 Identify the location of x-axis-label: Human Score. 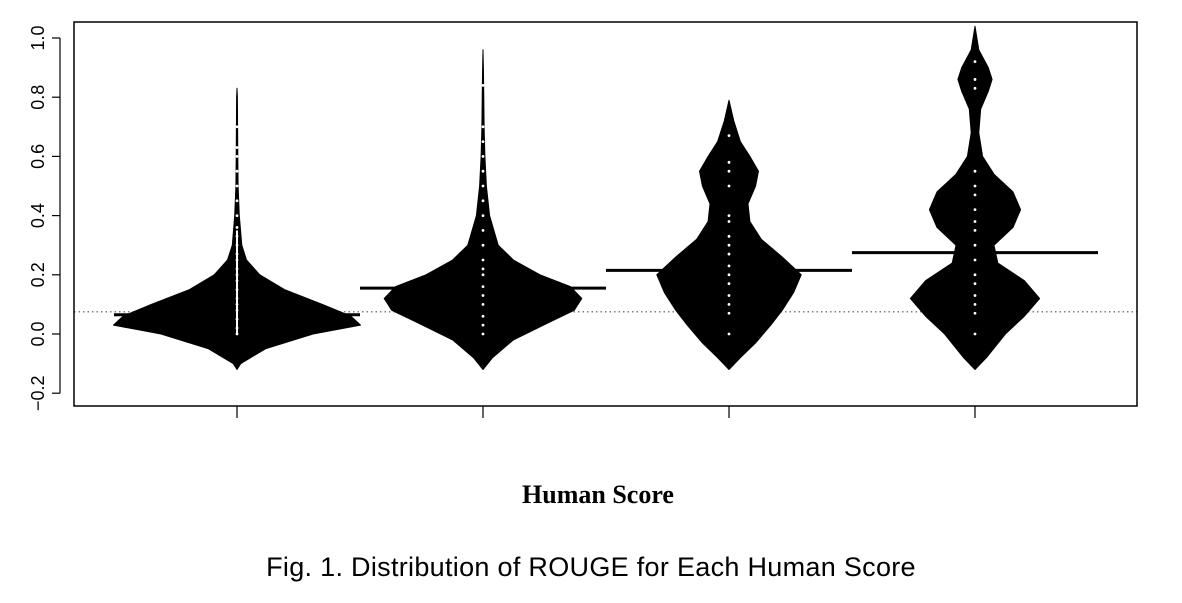
(598, 494).